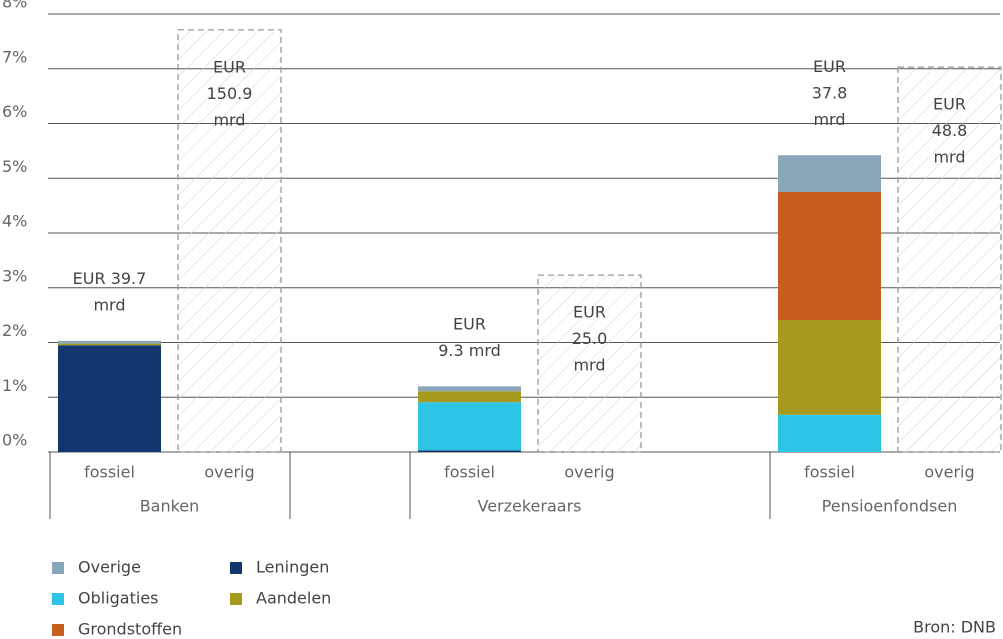 This screenshot has height=639, width=1003. Describe the element at coordinates (293, 598) in the screenshot. I see `legend-label: Aandelen` at that location.